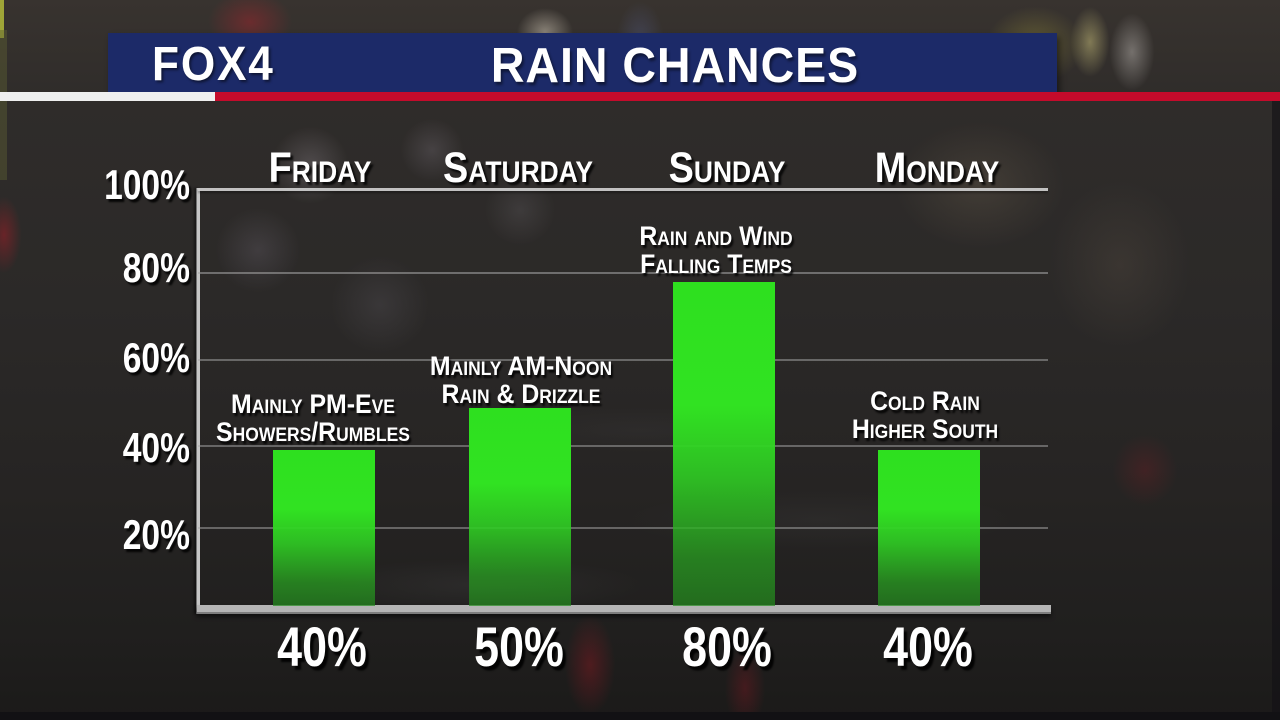 This screenshot has height=720, width=1280. I want to click on y-axis-line, so click(198, 401).